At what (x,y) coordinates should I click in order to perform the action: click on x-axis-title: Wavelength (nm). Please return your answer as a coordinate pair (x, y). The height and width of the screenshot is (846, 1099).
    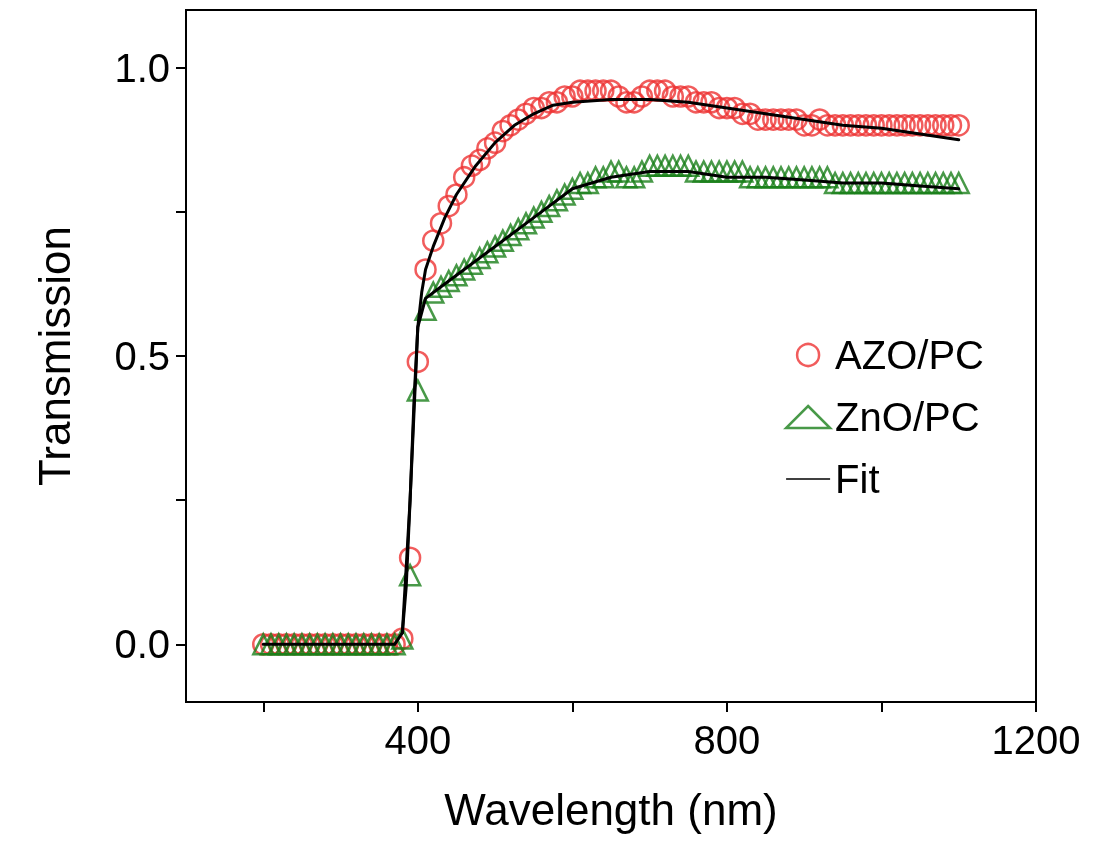
    Looking at the image, I should click on (611, 809).